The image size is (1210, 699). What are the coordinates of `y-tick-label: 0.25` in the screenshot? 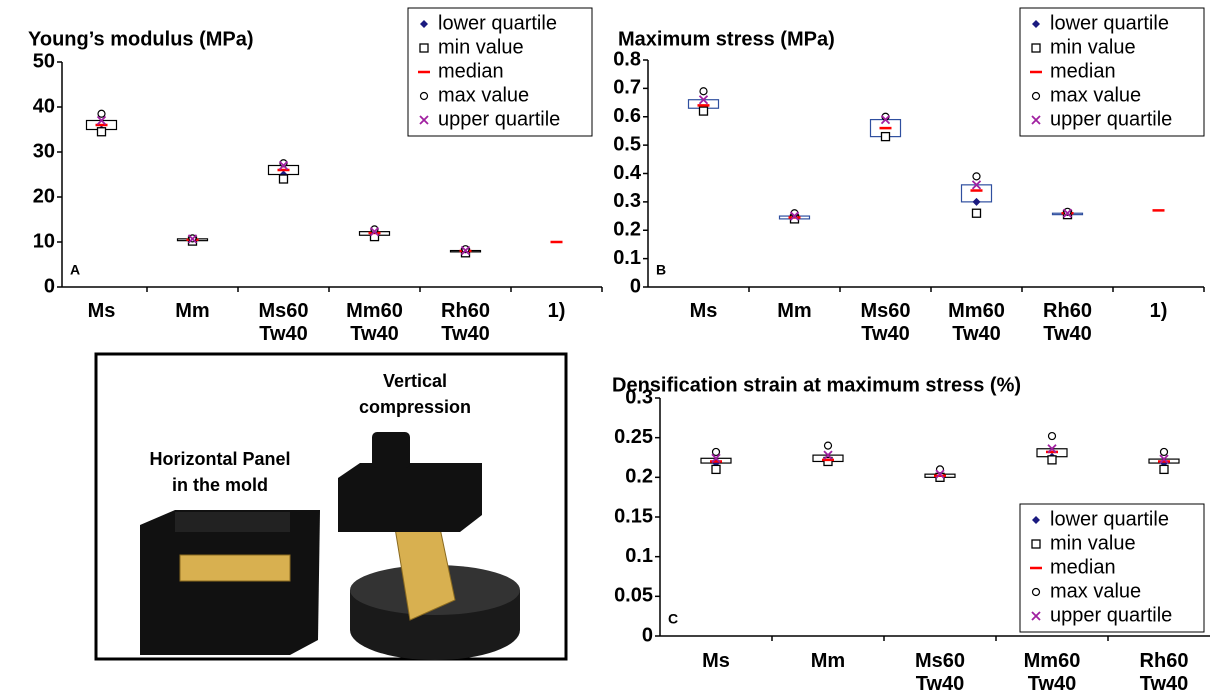 It's located at (633, 437).